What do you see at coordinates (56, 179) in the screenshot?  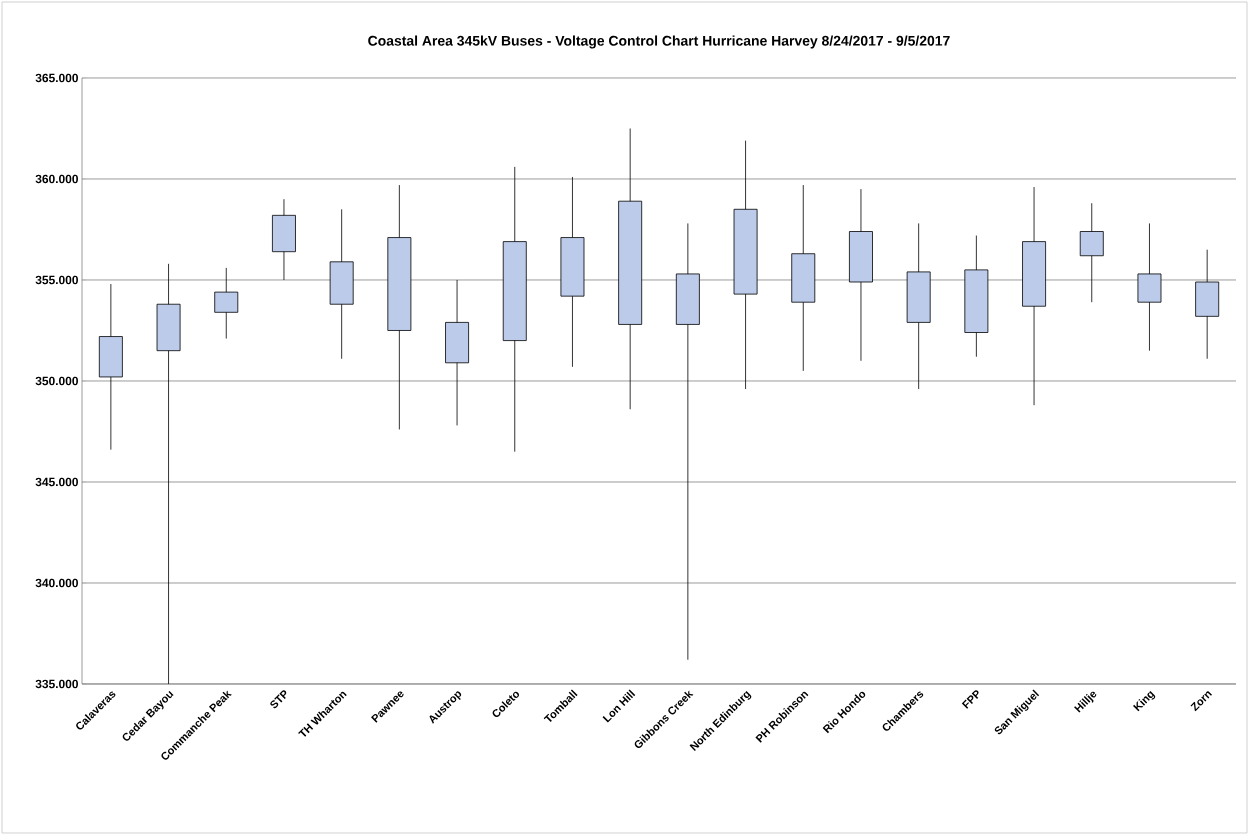 I see `y-tick-label: 360.000` at bounding box center [56, 179].